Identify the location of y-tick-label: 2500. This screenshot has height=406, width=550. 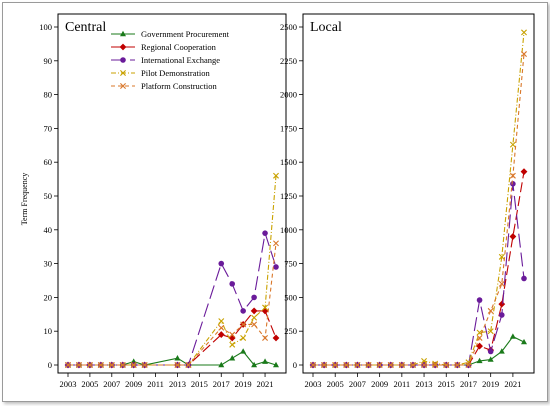
(288, 27).